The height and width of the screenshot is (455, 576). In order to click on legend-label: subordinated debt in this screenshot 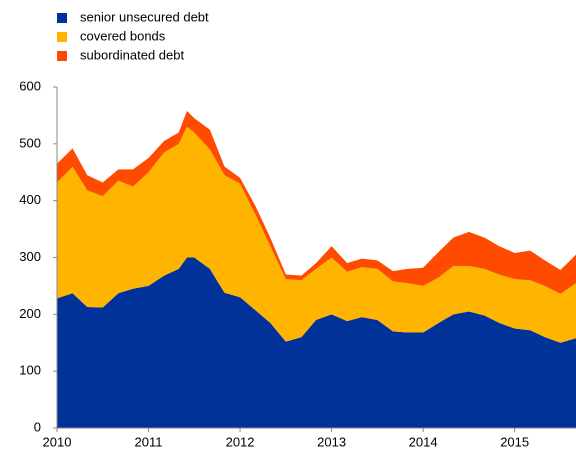, I will do `click(132, 54)`.